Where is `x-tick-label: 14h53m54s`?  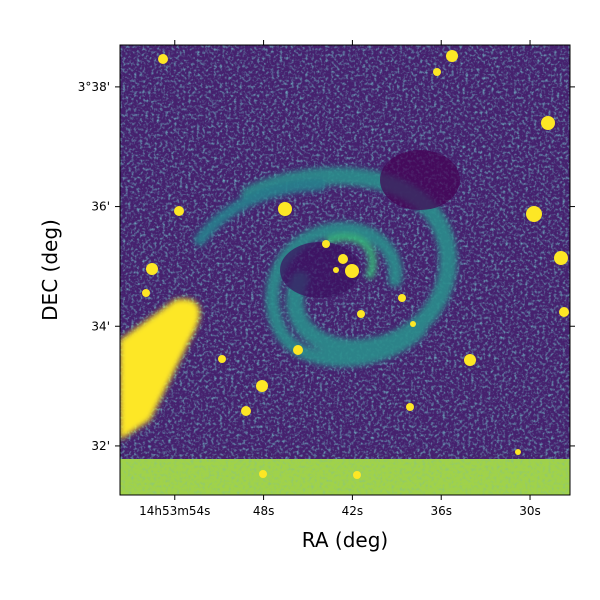 x-tick-label: 14h53m54s is located at coordinates (174, 511).